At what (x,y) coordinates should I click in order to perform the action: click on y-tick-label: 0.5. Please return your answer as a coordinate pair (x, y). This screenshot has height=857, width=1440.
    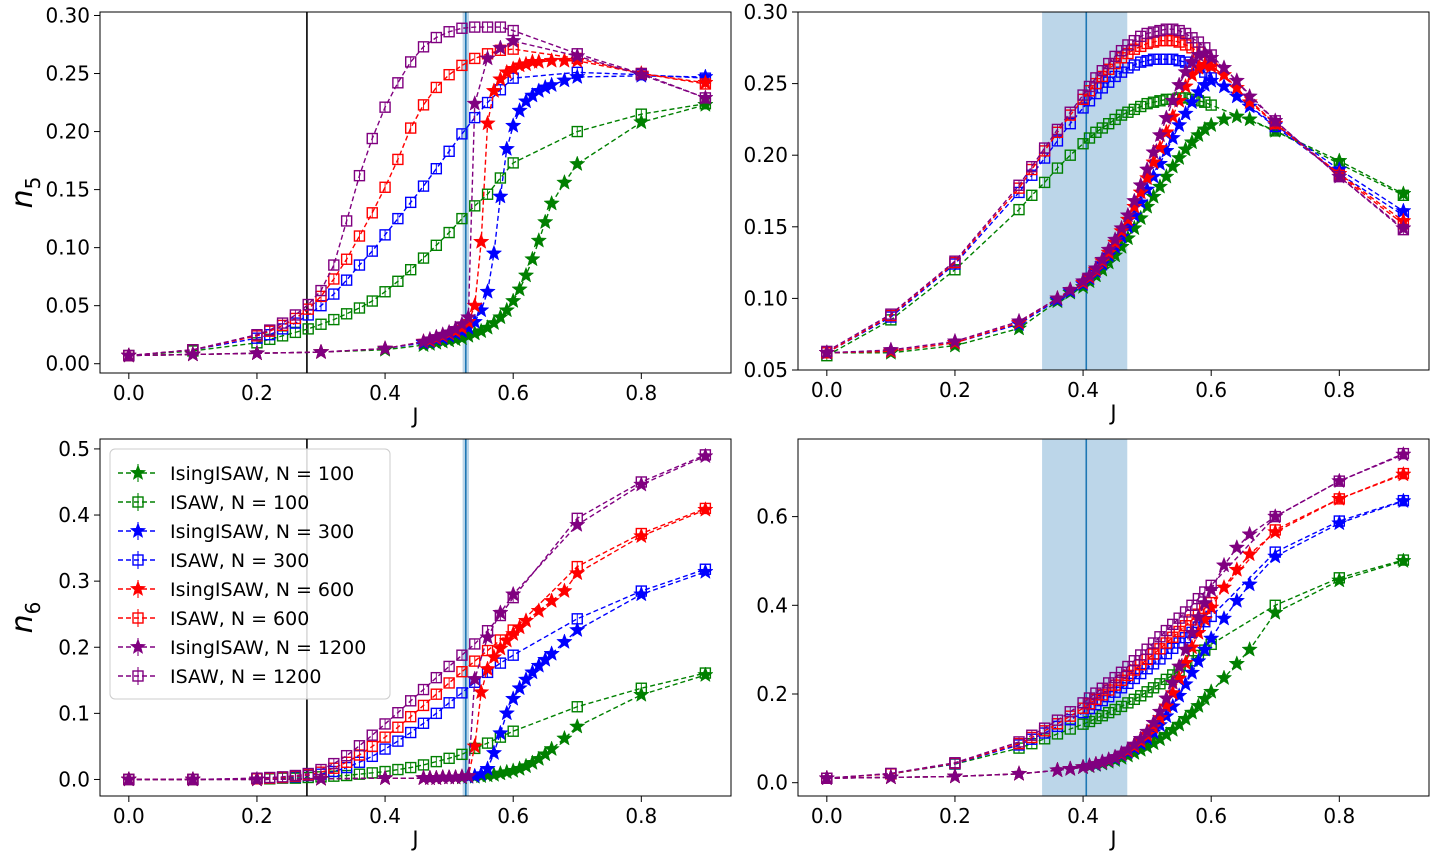
    Looking at the image, I should click on (74, 449).